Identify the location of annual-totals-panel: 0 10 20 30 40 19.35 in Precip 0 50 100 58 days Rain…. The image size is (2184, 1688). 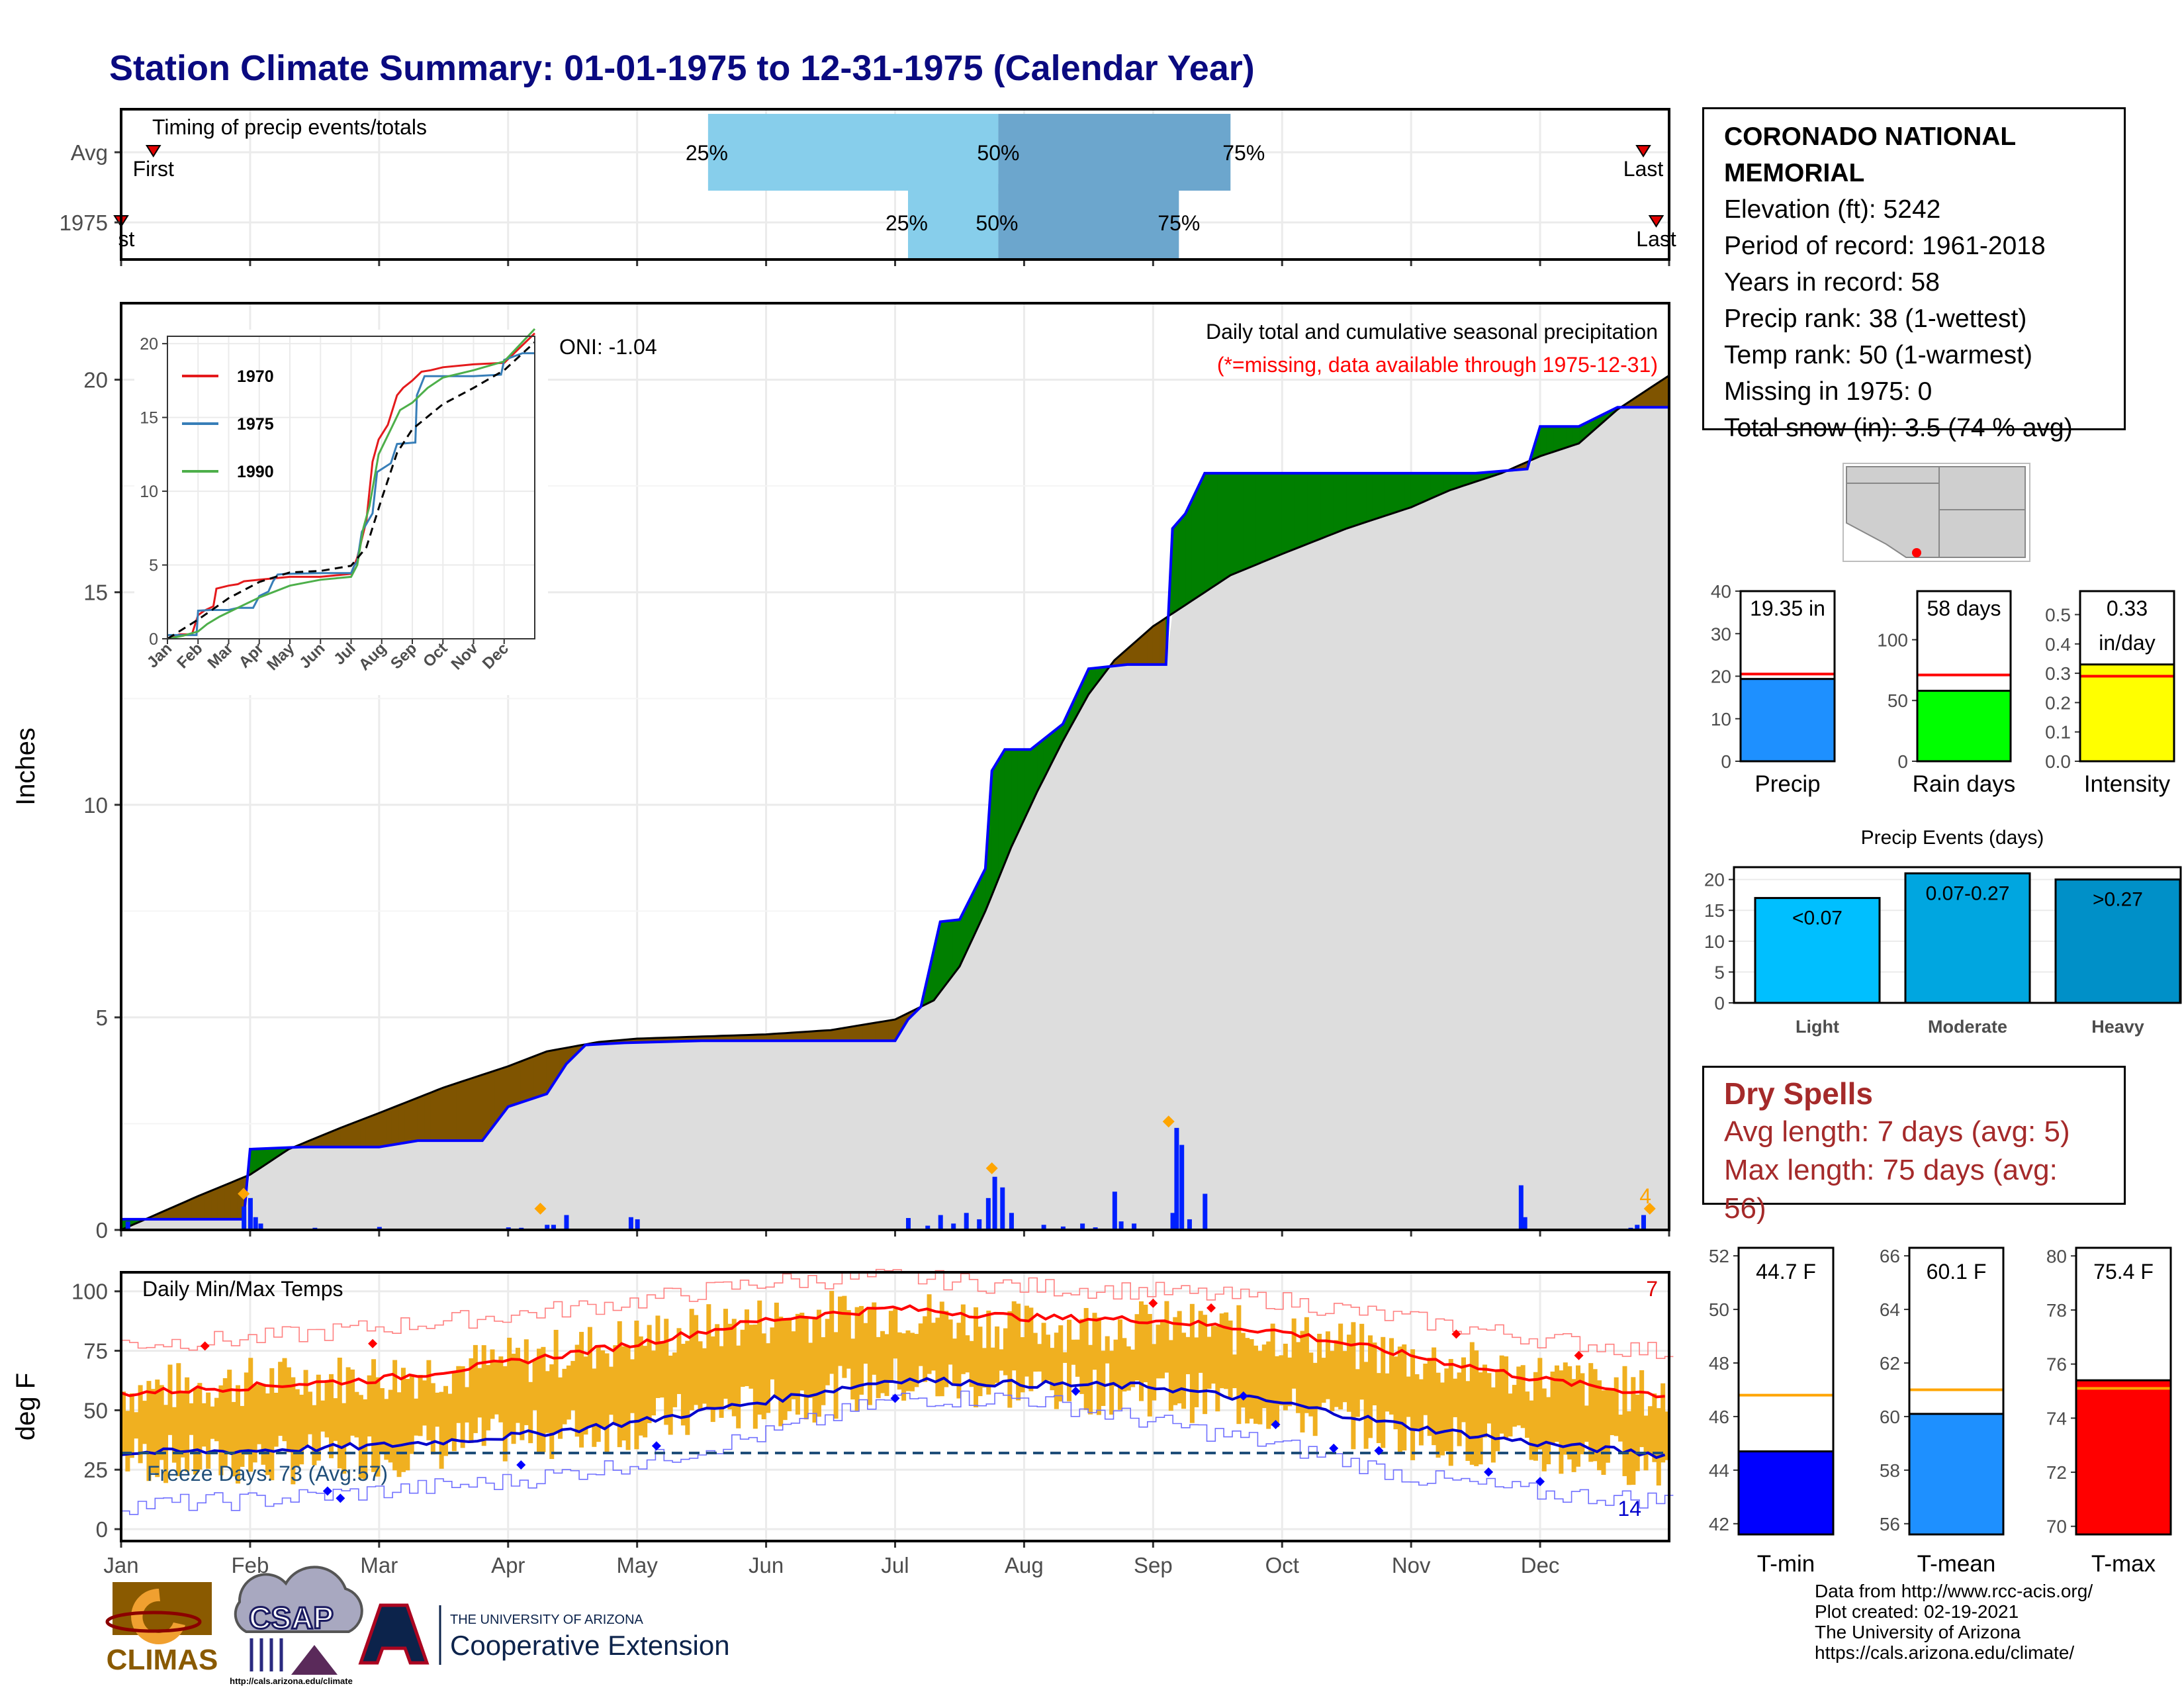
(1943, 689).